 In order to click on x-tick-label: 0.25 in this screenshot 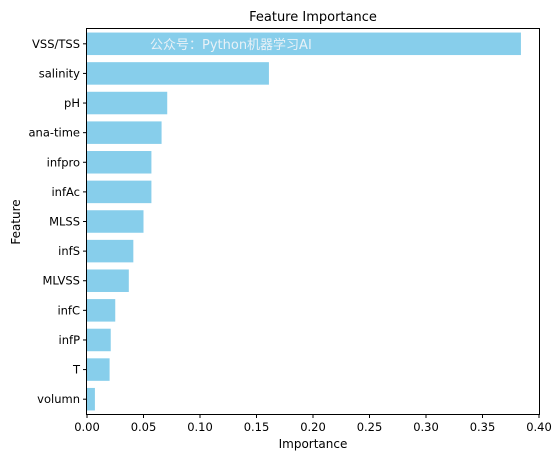, I will do `click(370, 427)`.